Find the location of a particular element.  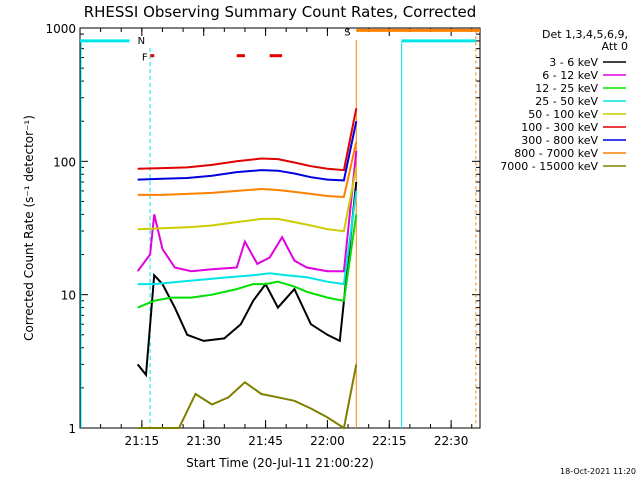

x-tick-label-4: 22:15 is located at coordinates (389, 441).